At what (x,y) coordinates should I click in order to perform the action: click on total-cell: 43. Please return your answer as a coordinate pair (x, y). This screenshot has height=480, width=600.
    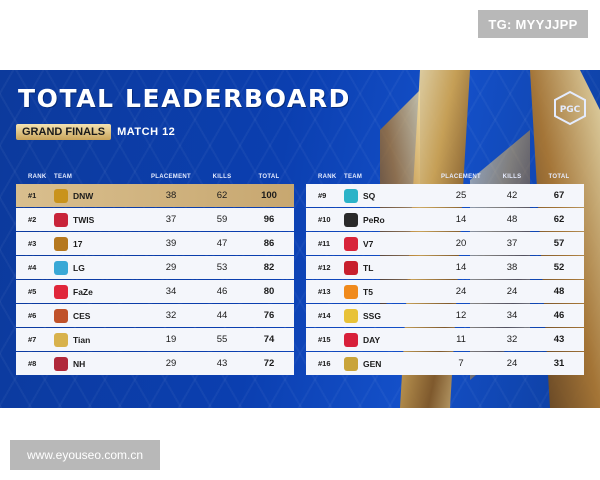
    Looking at the image, I should click on (559, 339).